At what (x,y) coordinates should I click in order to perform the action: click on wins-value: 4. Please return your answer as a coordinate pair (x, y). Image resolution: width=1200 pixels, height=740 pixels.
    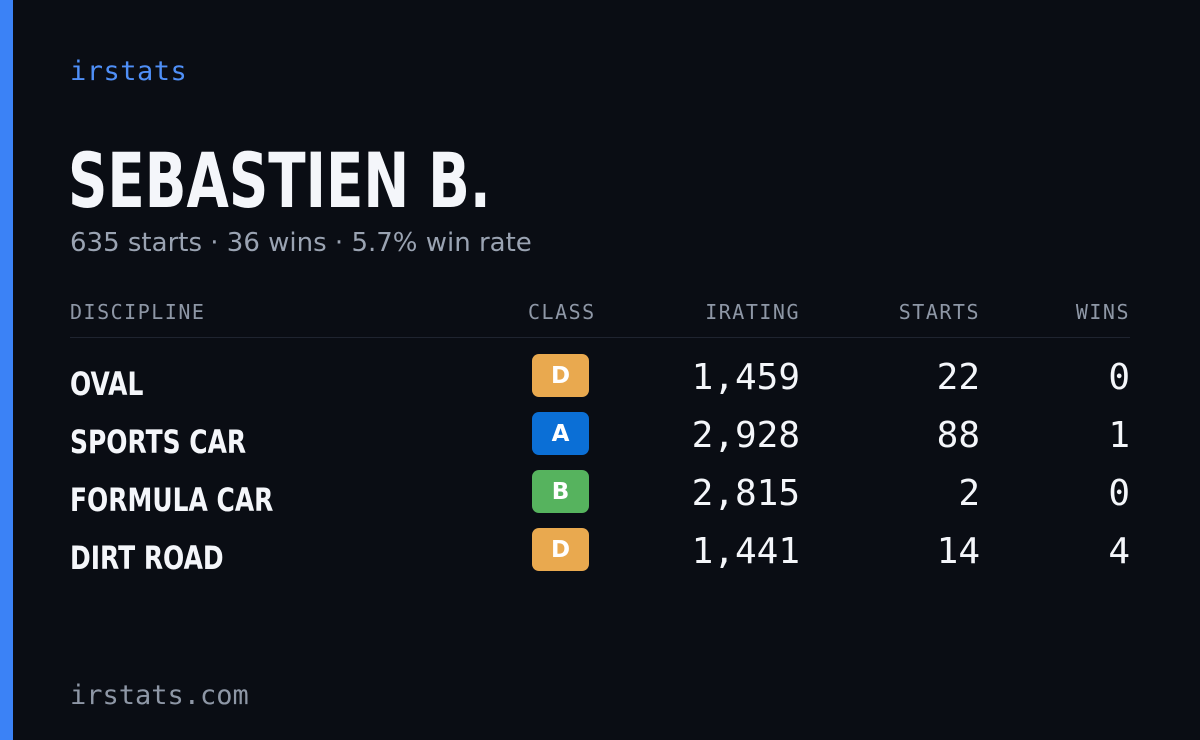
    Looking at the image, I should click on (1119, 551).